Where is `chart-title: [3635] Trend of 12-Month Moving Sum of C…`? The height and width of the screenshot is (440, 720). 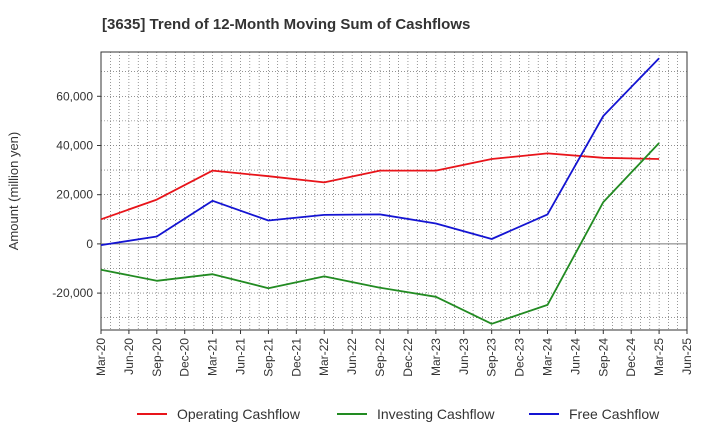
chart-title: [3635] Trend of 12-Month Moving Sum of C… is located at coordinates (286, 24).